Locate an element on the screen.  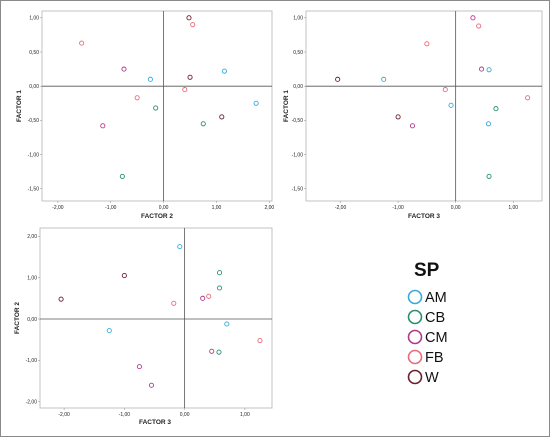
legend-label-w: W is located at coordinates (432, 378).